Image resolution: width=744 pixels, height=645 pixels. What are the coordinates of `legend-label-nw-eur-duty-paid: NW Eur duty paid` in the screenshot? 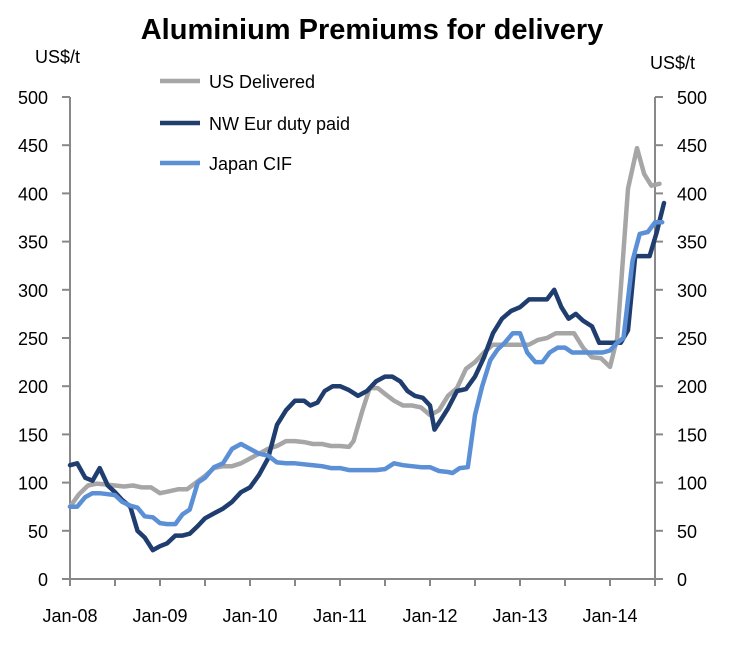 It's located at (279, 124).